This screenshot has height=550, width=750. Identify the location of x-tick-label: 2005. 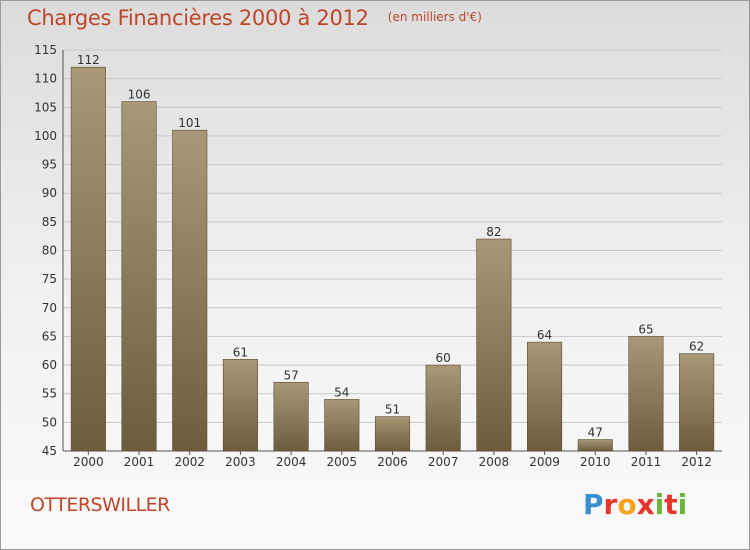
(342, 462).